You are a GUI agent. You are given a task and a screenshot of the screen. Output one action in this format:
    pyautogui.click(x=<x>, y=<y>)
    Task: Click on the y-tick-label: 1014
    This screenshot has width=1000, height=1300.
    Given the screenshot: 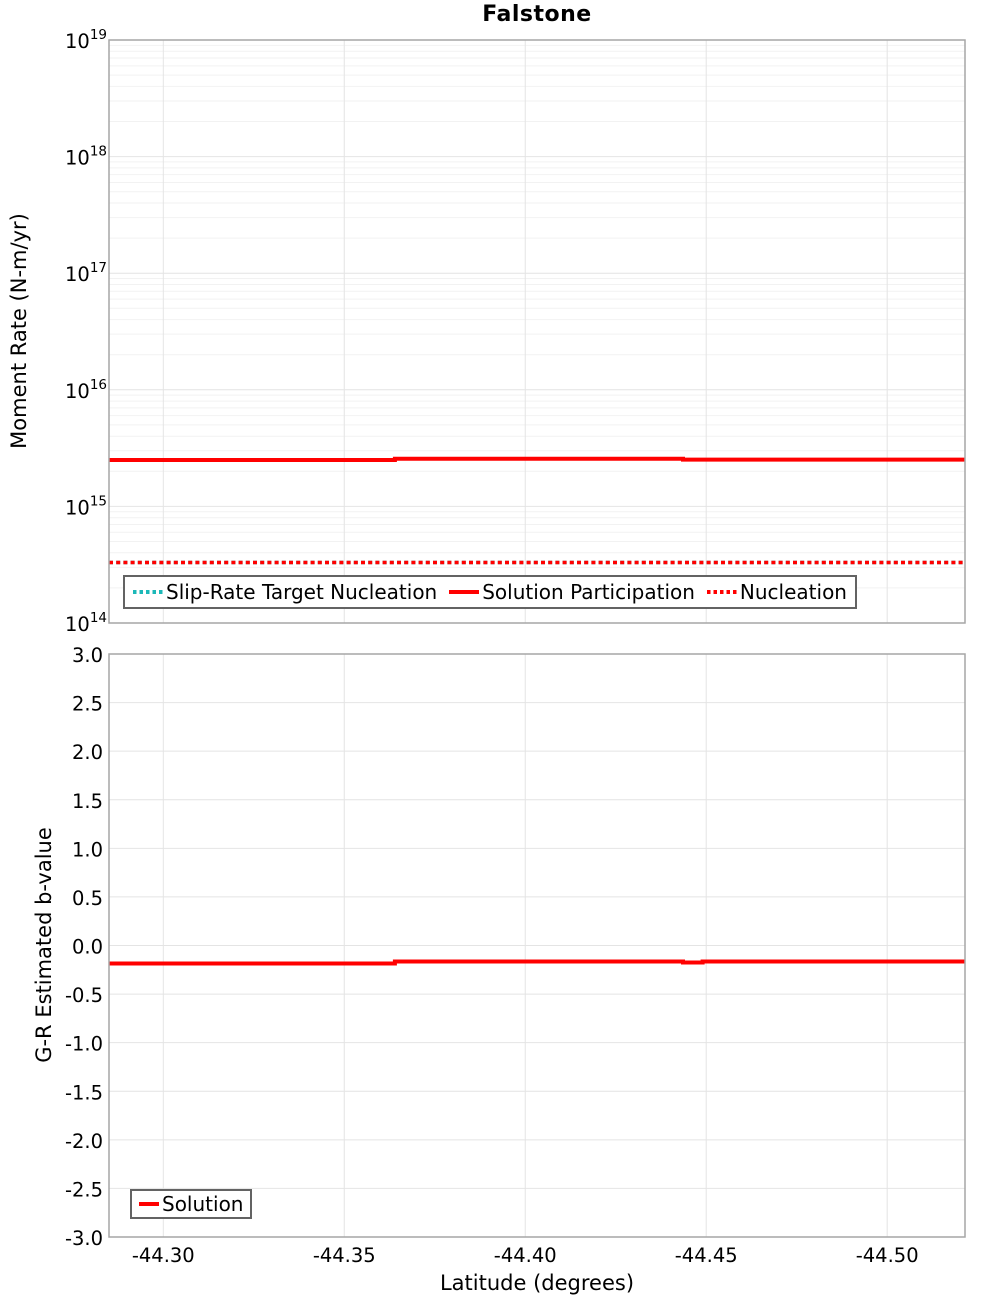 What is the action you would take?
    pyautogui.click(x=86, y=623)
    